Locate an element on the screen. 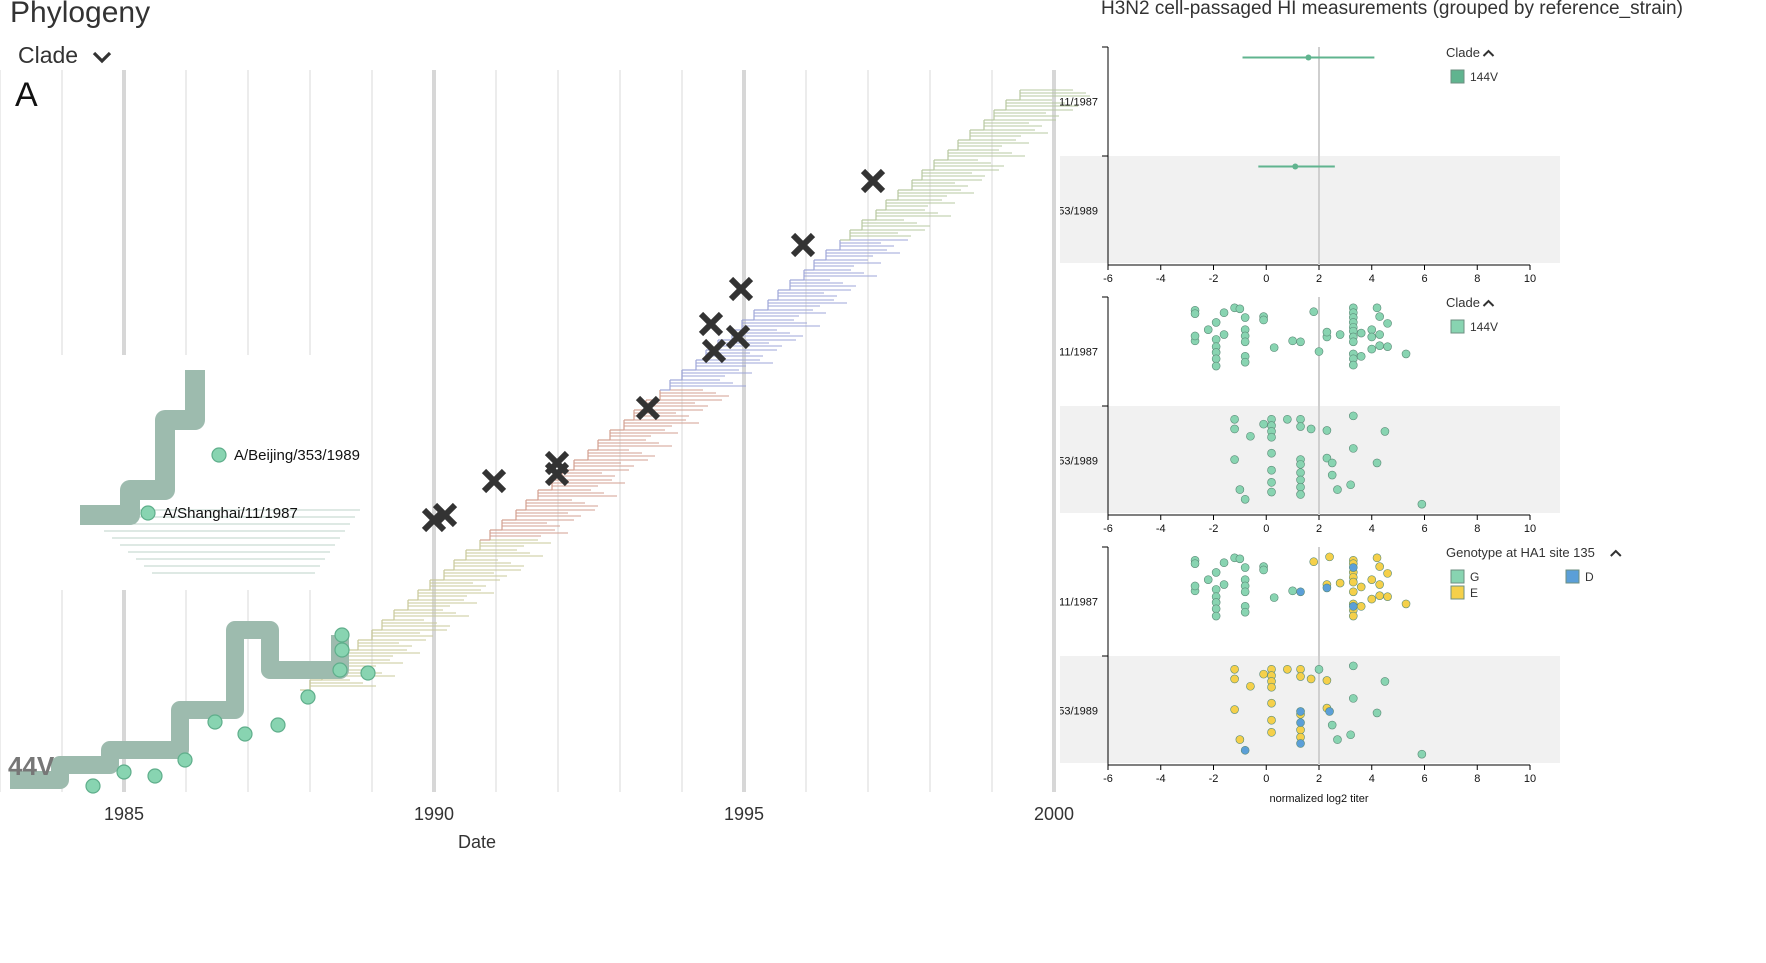 The image size is (1766, 963). mean-point is located at coordinates (1308, 57).